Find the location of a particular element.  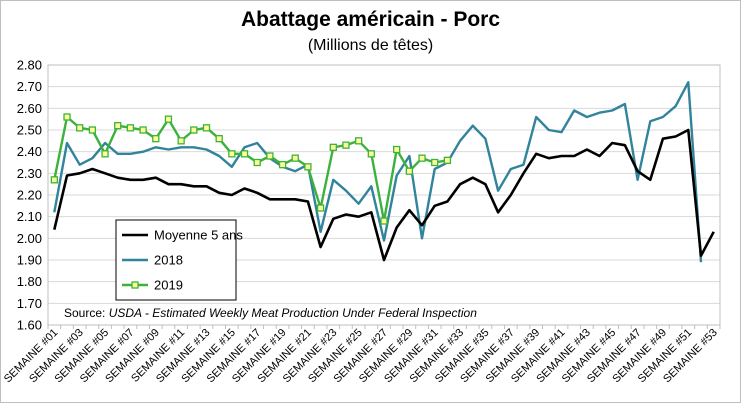

y-tick-label: 2.40 is located at coordinates (29, 151).